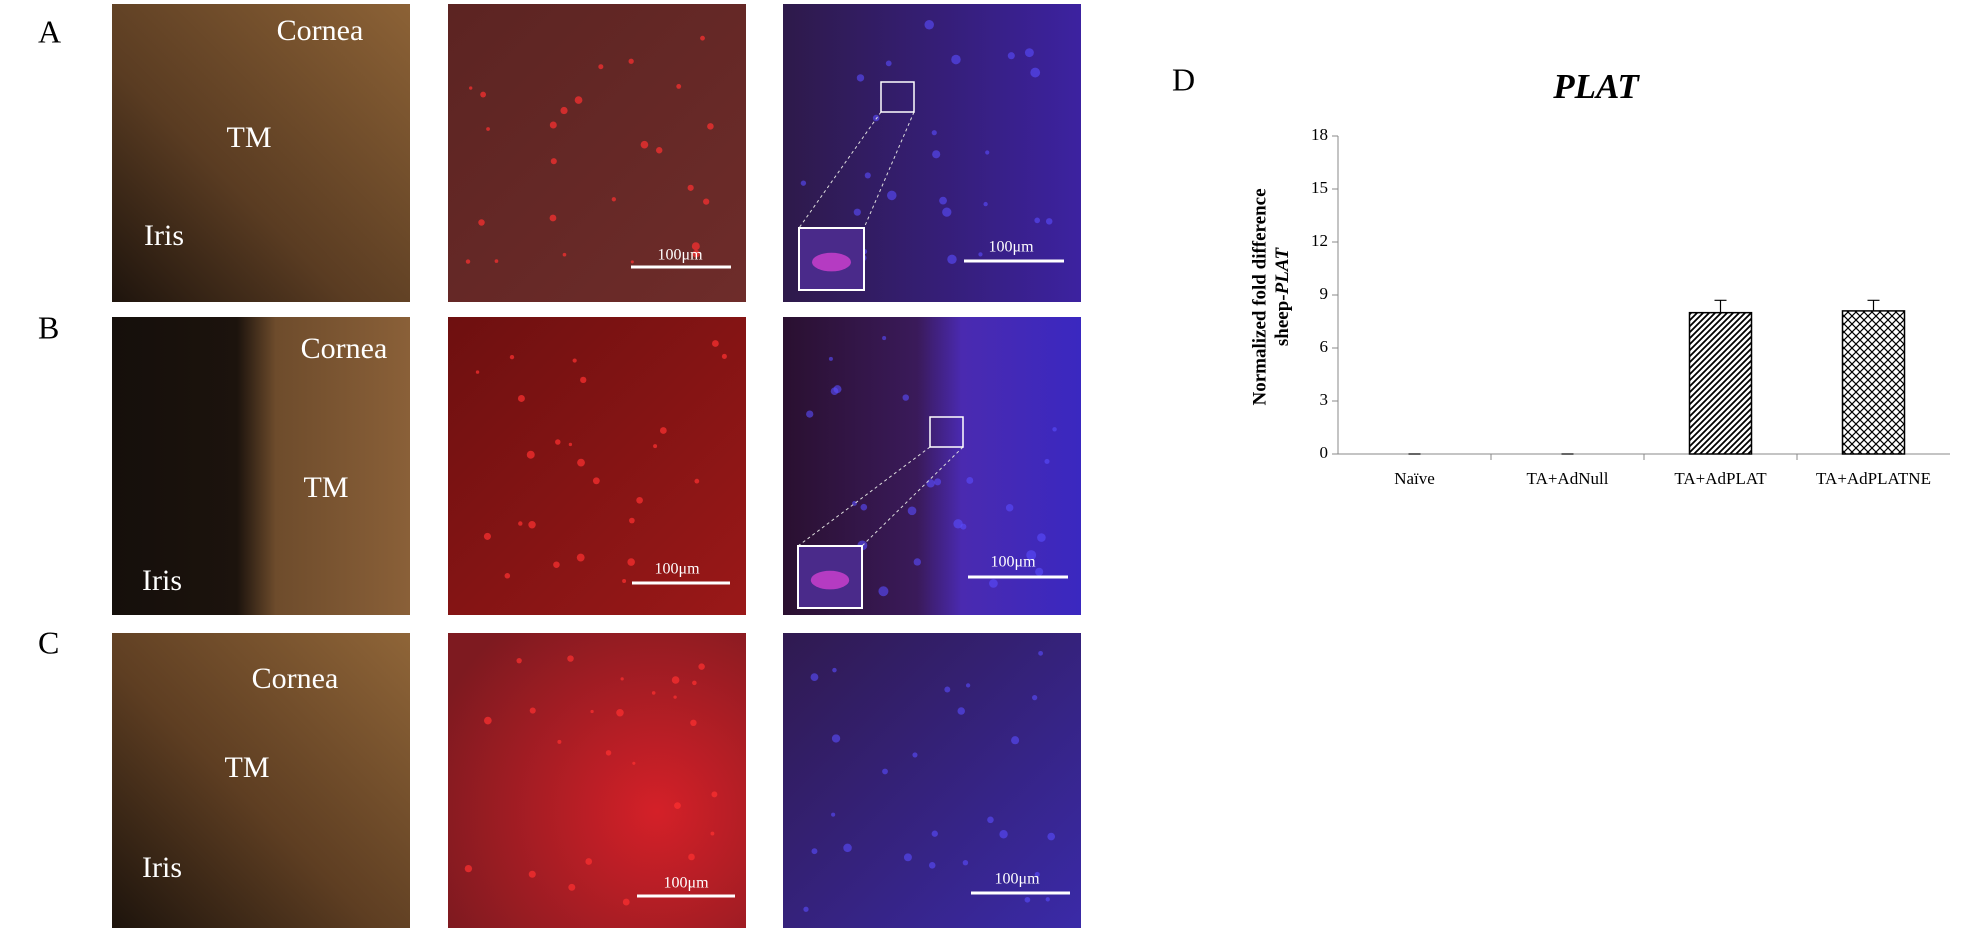  I want to click on bar, so click(1720, 383).